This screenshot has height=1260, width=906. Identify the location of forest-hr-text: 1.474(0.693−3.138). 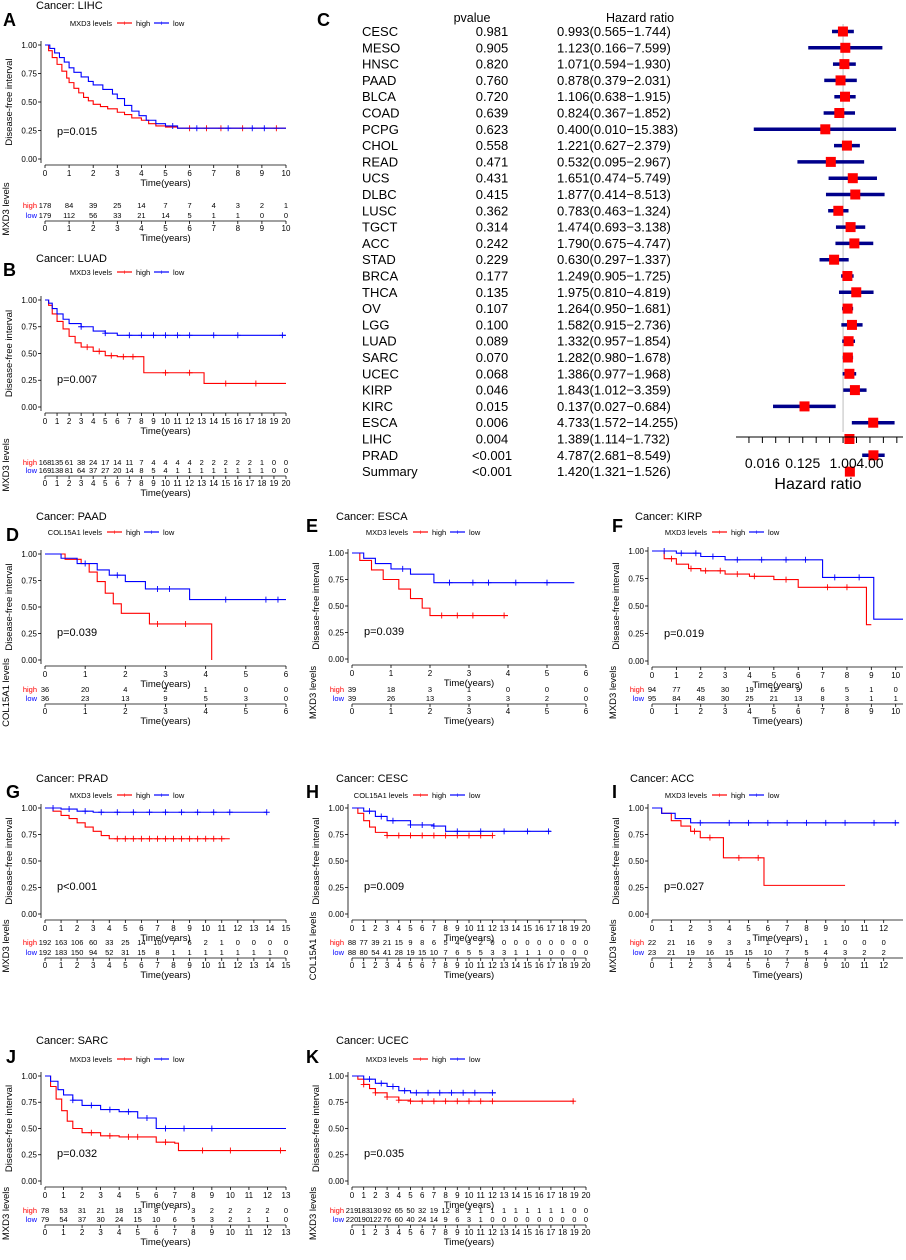
(614, 227).